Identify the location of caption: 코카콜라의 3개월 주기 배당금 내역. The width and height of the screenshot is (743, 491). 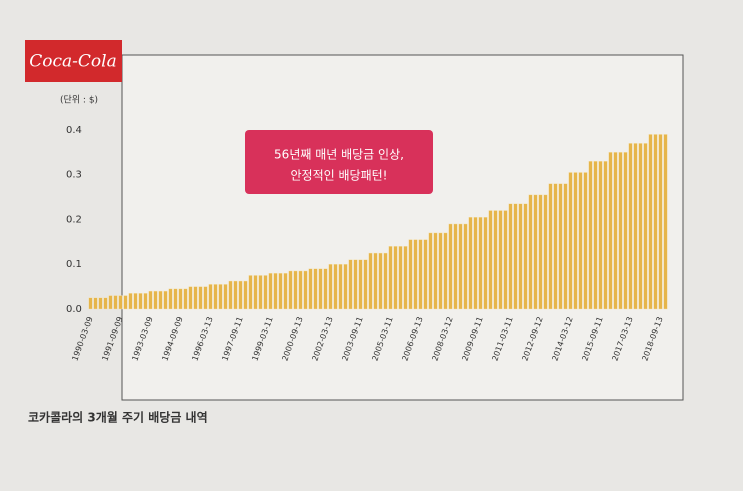
(118, 417).